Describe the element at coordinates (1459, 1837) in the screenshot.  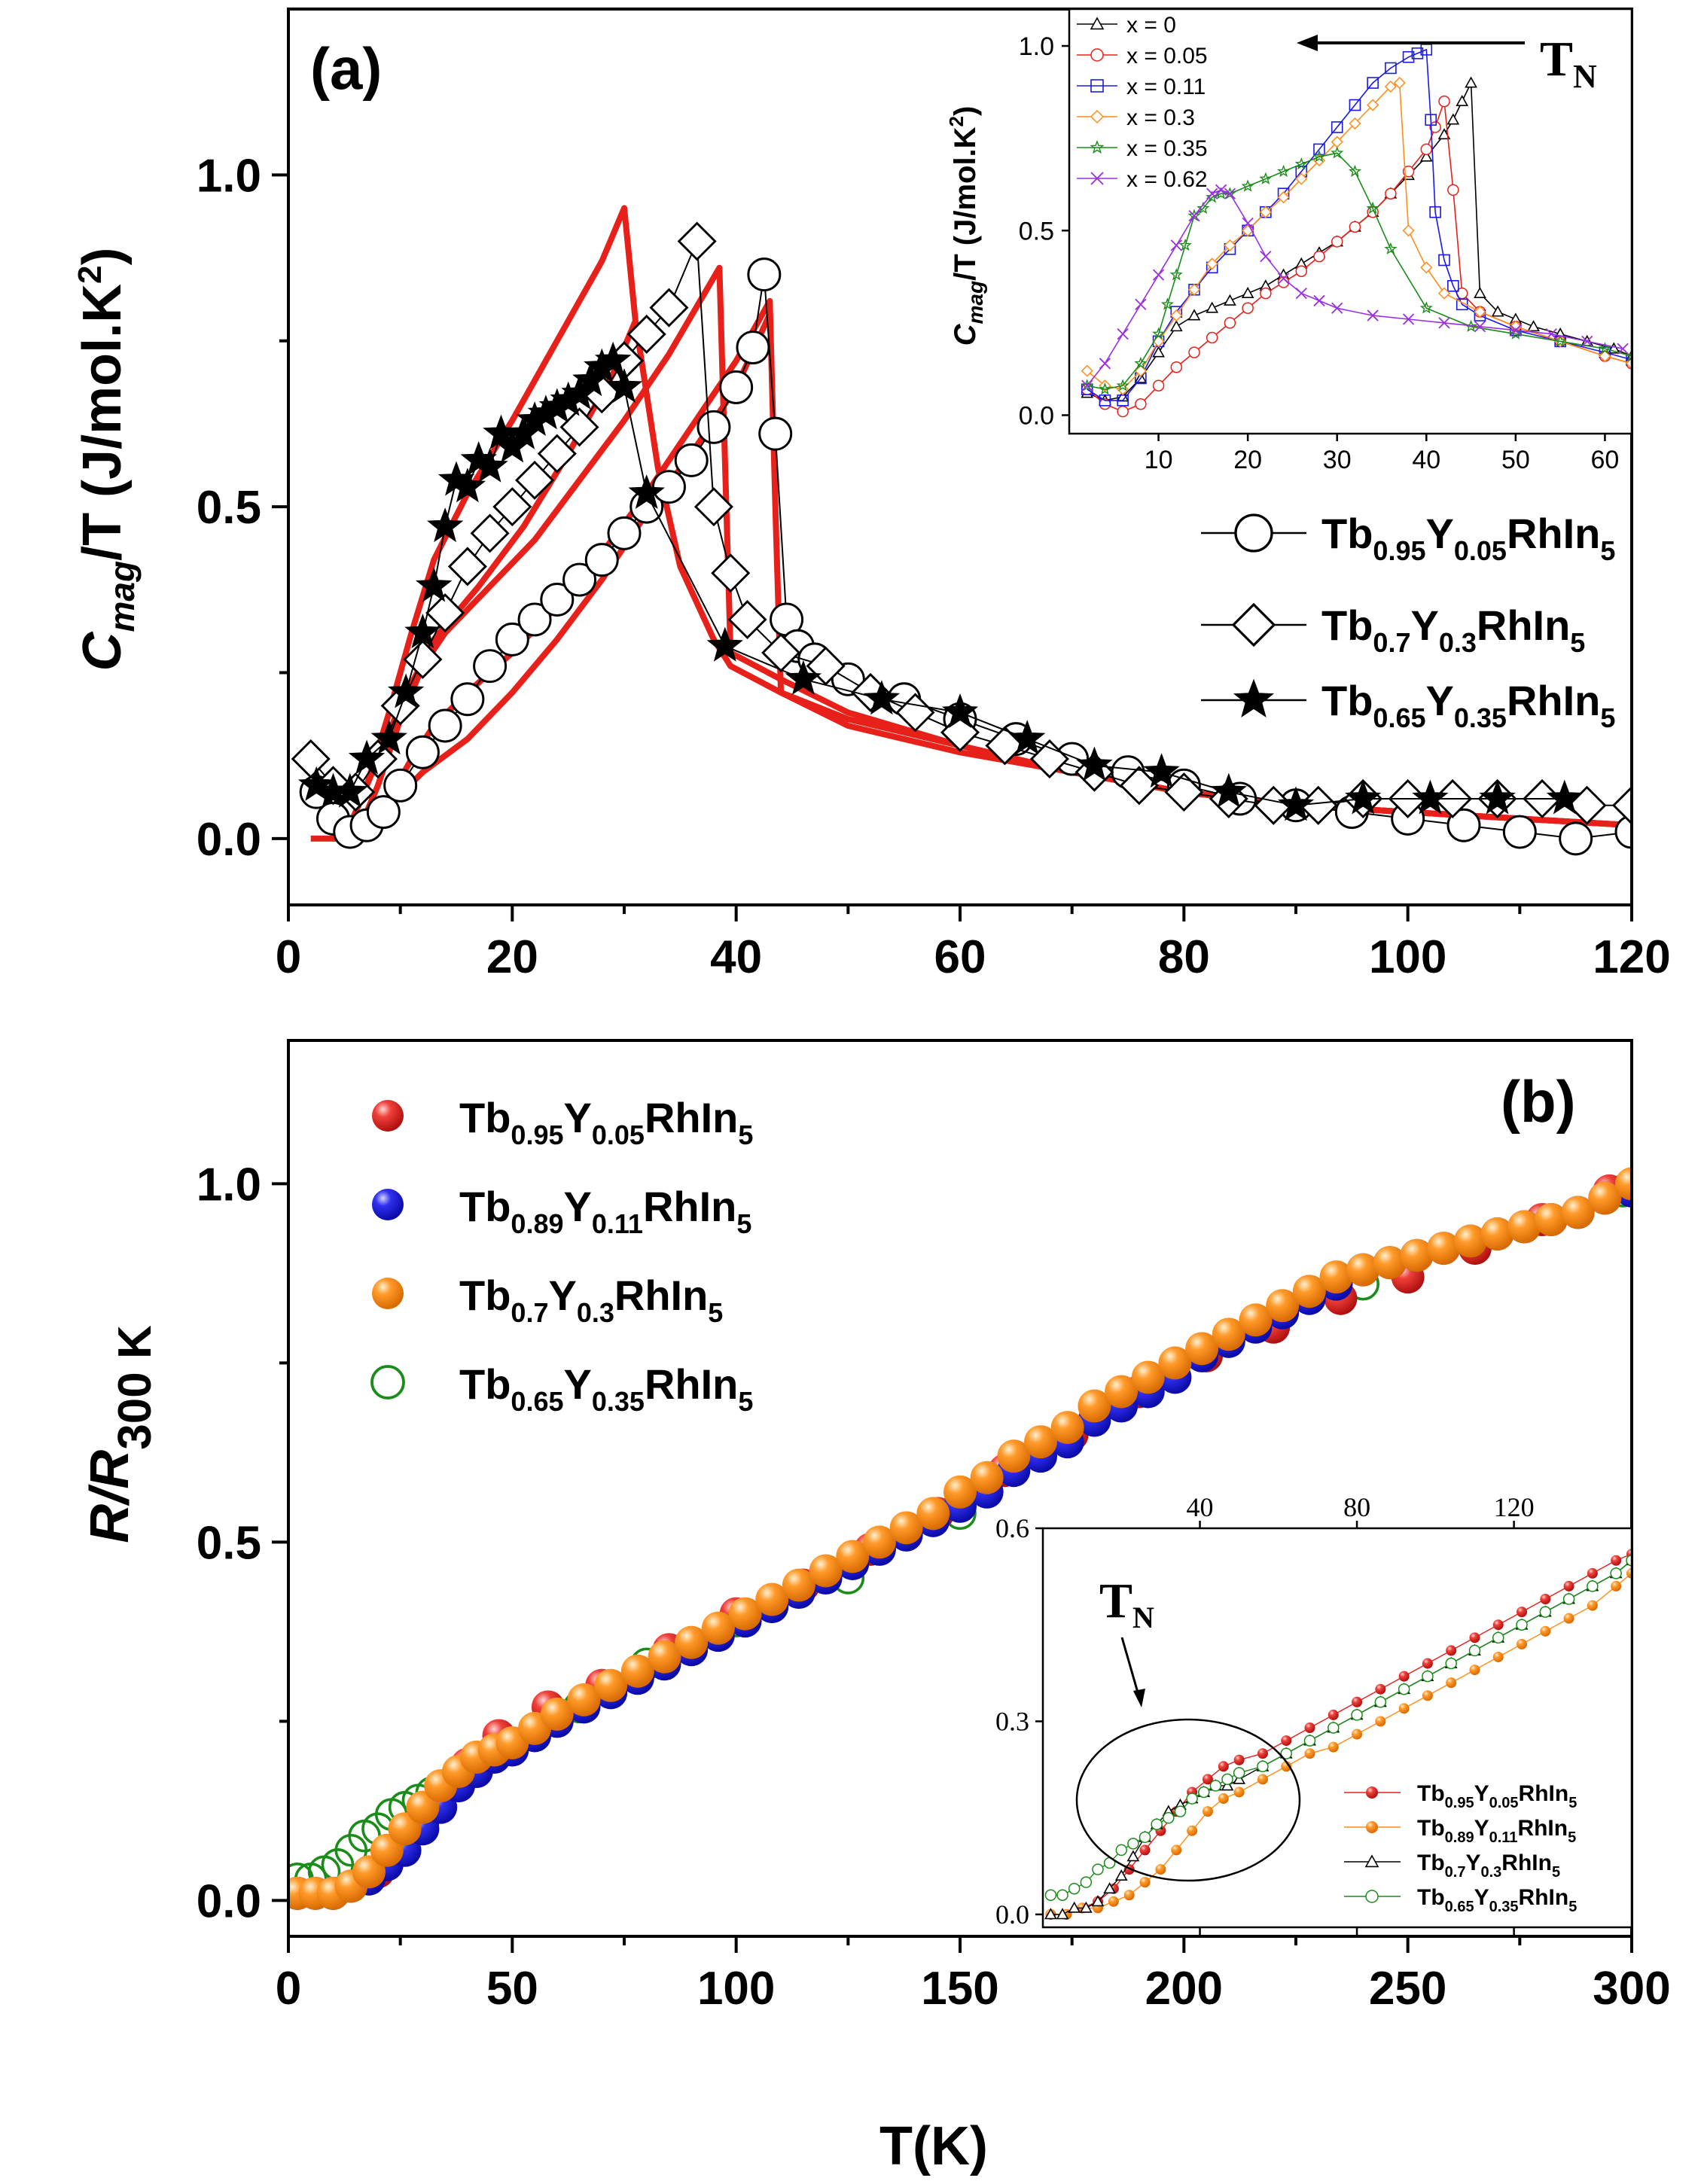
I see `formula-part: 0.89` at that location.